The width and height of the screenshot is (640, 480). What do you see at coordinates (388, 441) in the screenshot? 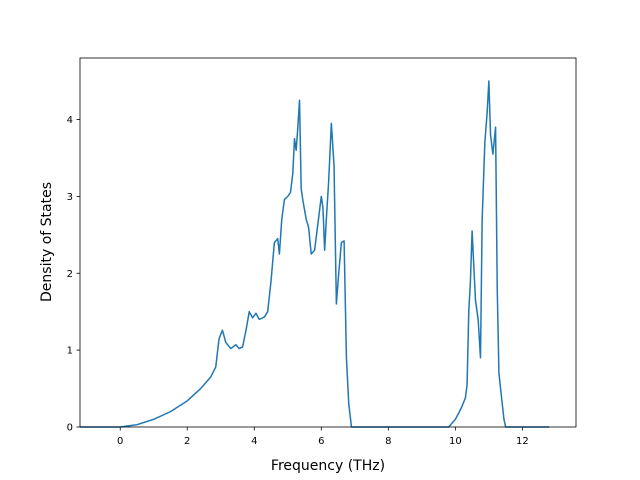
I see `x-tick-label: 8` at bounding box center [388, 441].